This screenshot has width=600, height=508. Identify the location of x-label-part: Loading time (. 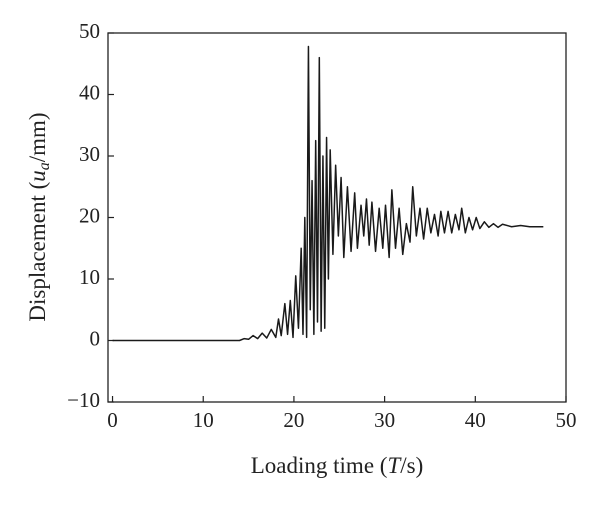
(319, 465).